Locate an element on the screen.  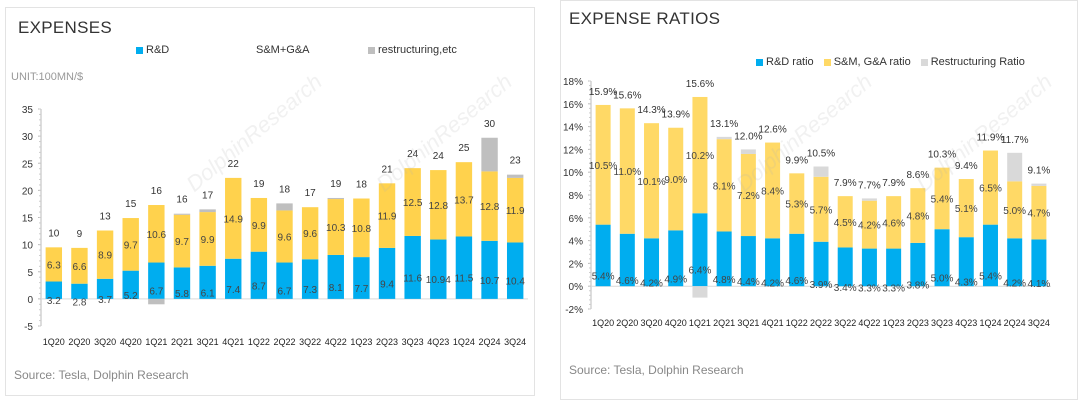
total-label: 9 is located at coordinates (80, 234).